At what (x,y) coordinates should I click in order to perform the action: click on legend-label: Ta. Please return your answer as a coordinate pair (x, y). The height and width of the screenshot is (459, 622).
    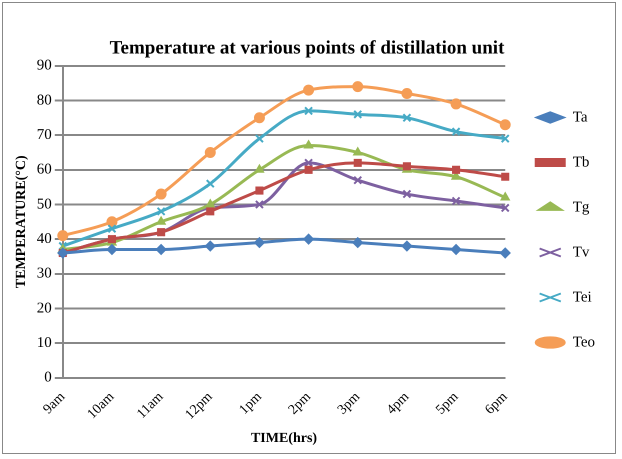
    Looking at the image, I should click on (580, 117).